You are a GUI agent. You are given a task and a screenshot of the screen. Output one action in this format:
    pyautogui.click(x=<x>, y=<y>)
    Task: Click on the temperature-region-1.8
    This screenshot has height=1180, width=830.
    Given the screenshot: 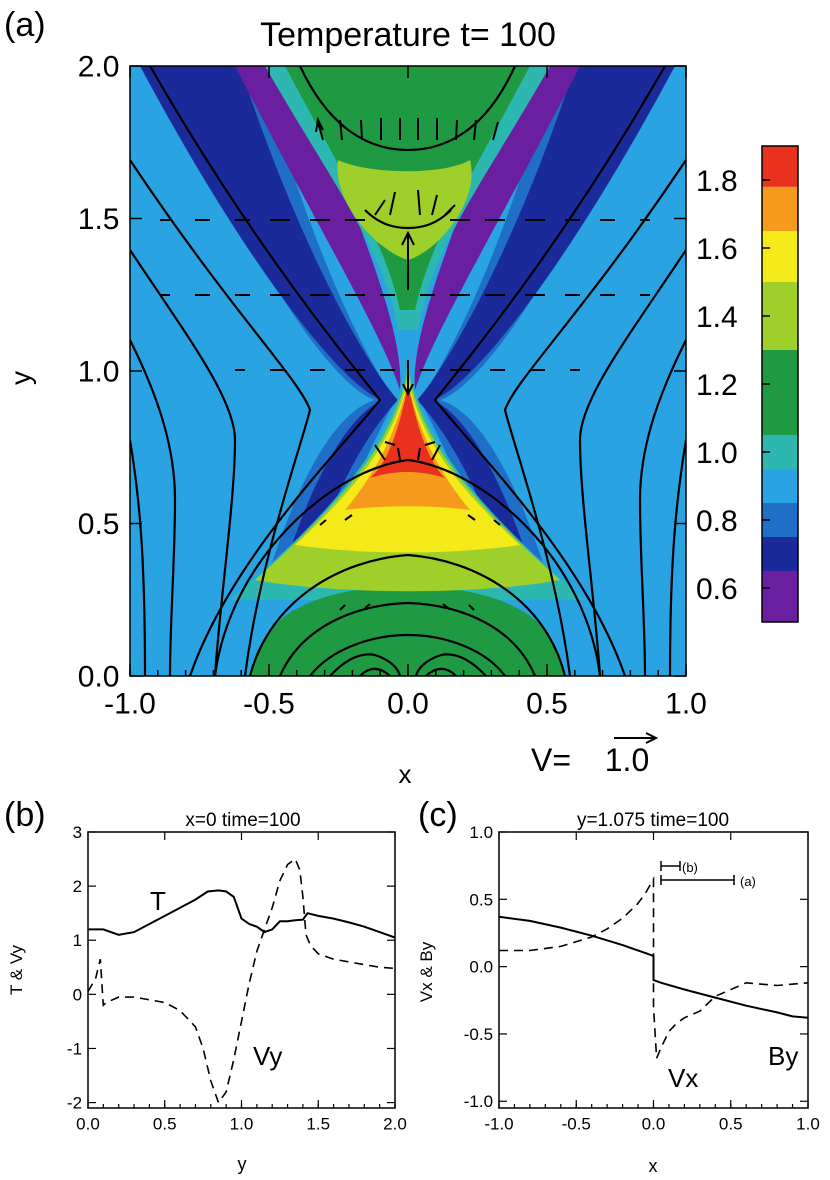 What is the action you would take?
    pyautogui.click(x=407, y=431)
    